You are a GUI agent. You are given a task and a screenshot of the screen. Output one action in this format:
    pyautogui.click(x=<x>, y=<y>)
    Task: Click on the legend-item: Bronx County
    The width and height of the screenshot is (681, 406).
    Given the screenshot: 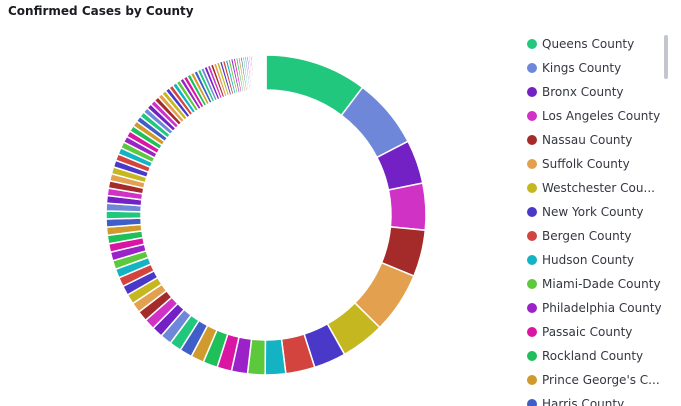 What is the action you would take?
    pyautogui.click(x=597, y=92)
    